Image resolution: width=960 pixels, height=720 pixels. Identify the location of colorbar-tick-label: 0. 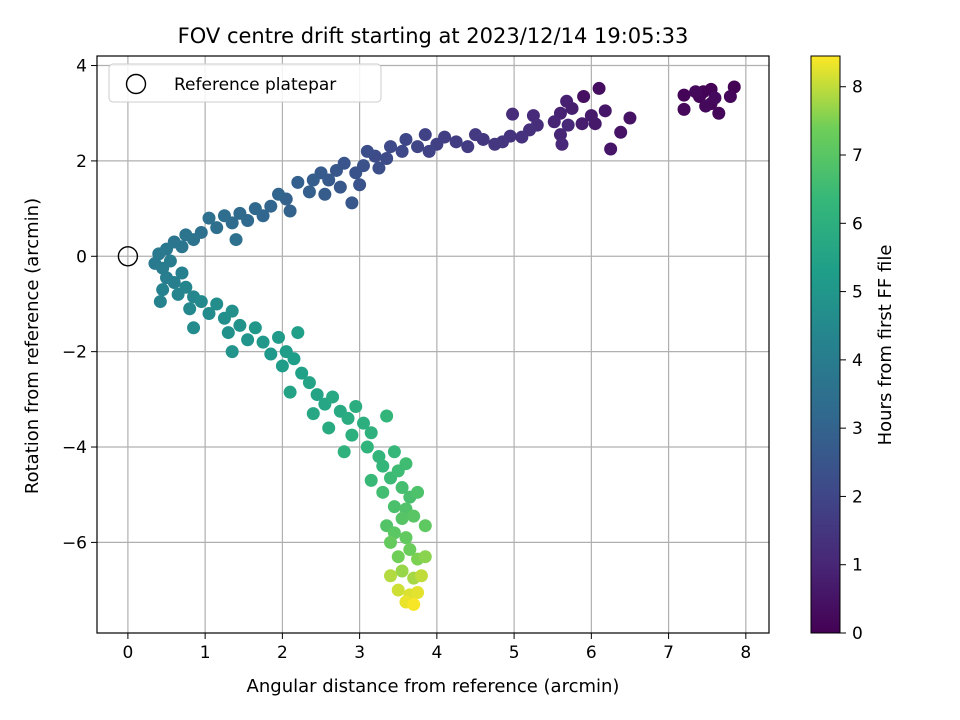
(857, 634).